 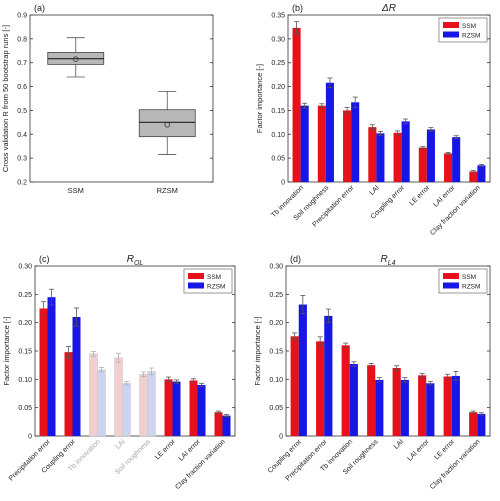 What do you see at coordinates (22, 16) in the screenshot?
I see `y-tick-label: 0.9` at bounding box center [22, 16].